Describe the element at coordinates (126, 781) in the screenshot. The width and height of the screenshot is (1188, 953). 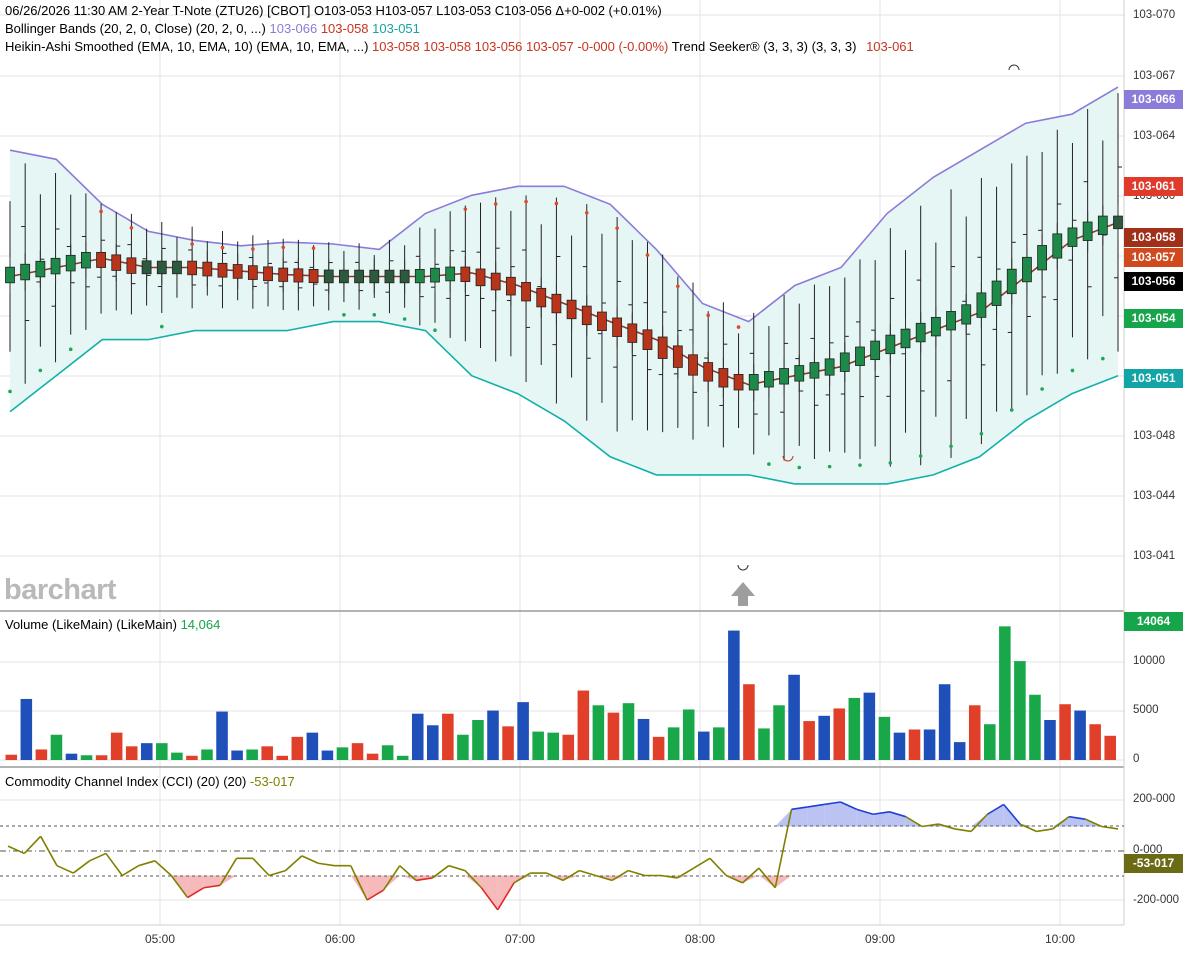
I see `cci-label: Commodity Channel Index (CCI) (20) (20)` at that location.